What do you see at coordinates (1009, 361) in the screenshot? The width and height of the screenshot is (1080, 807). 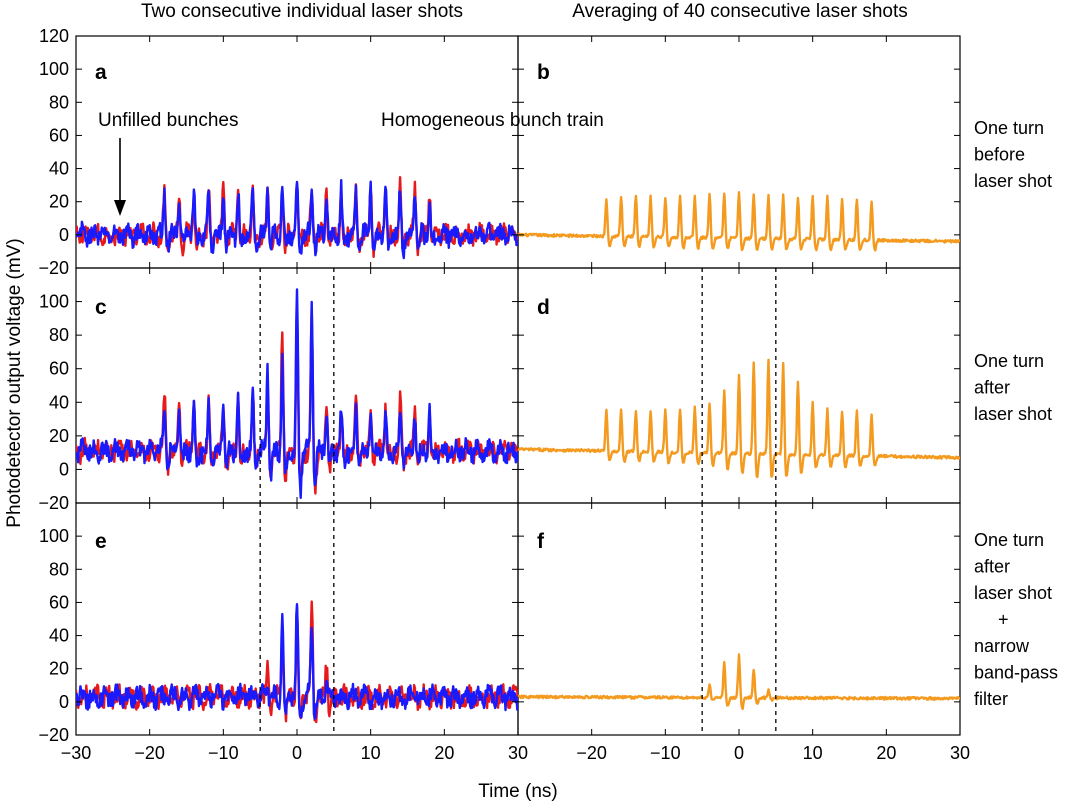 I see `row-label-2-line: One turn` at bounding box center [1009, 361].